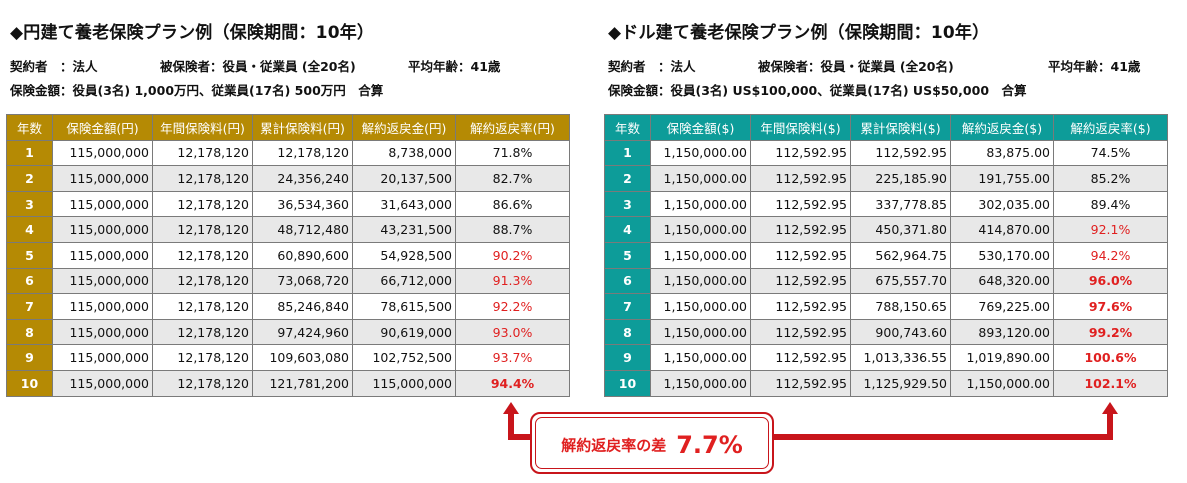 This screenshot has height=483, width=1187. Describe the element at coordinates (1110, 281) in the screenshot. I see `cell-surrender-rate: 96.0%` at that location.